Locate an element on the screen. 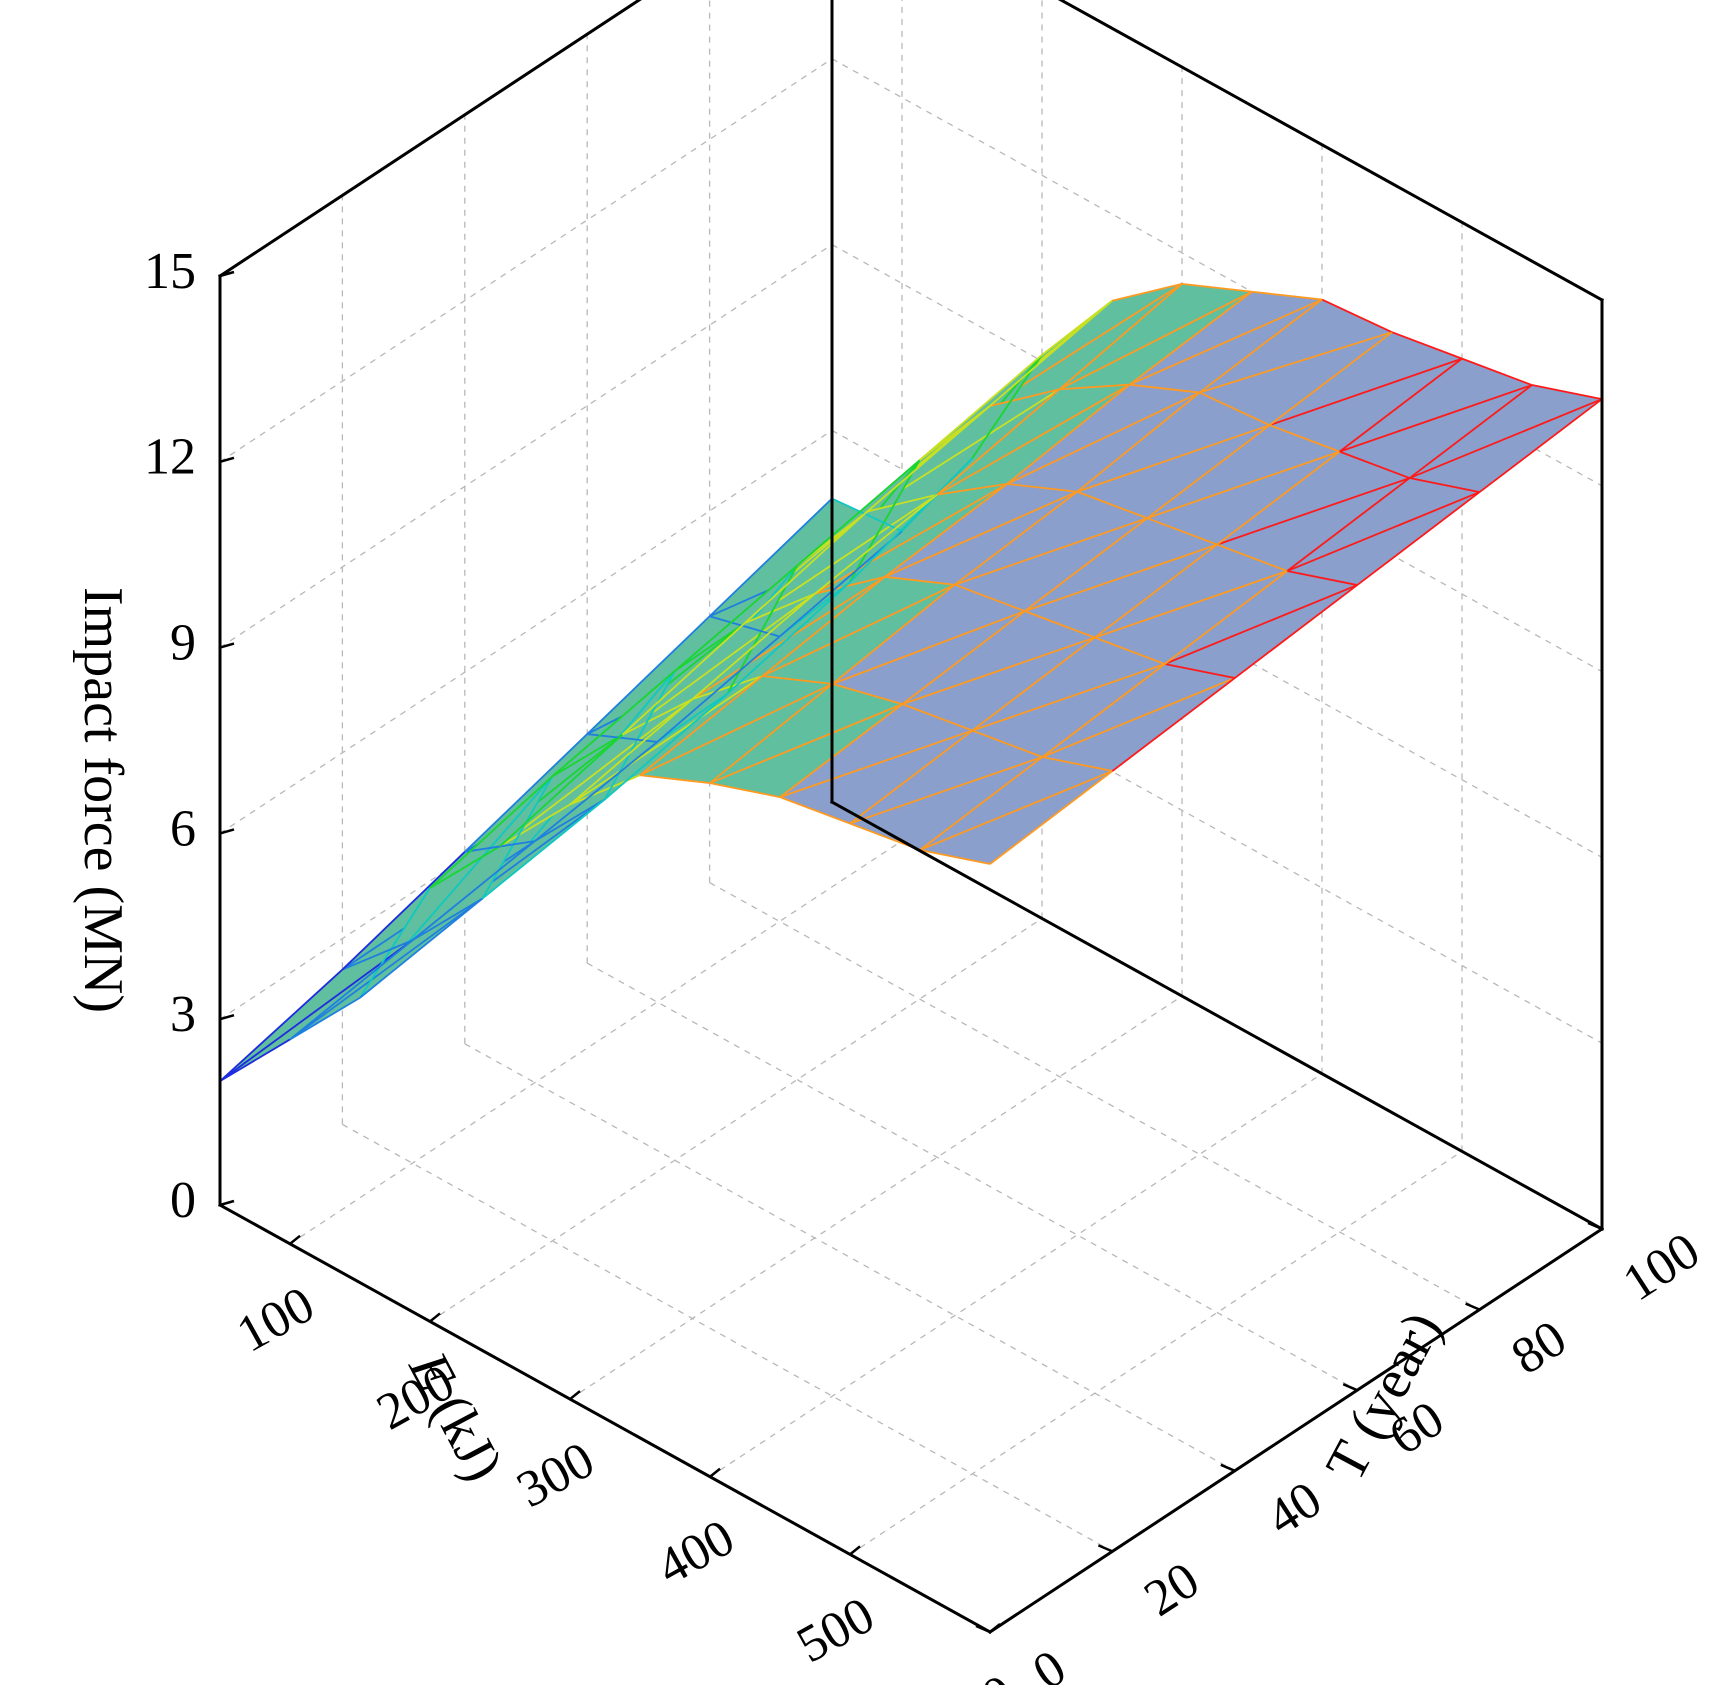 The height and width of the screenshot is (1685, 1722). grid-line-floor-y is located at coordinates (972, 1176).